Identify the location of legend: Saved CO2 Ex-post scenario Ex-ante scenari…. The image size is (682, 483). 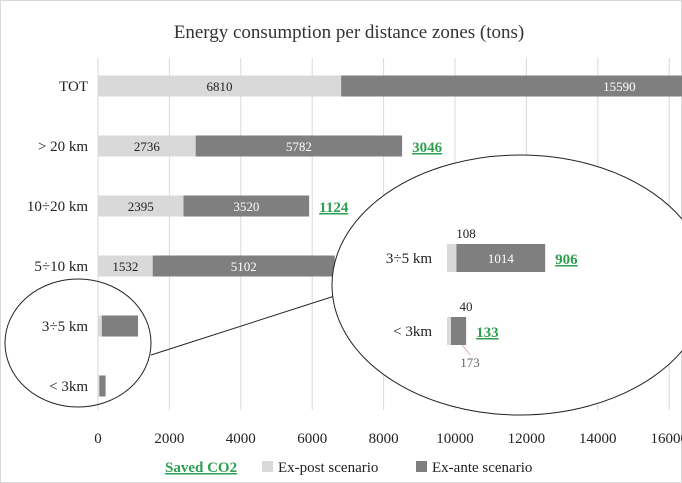
(348, 468).